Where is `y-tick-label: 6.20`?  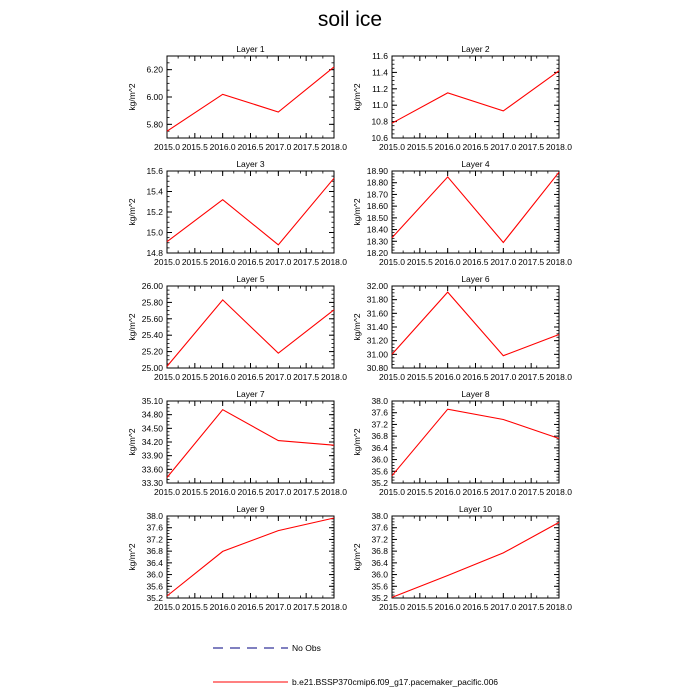
y-tick-label: 6.20 is located at coordinates (154, 70).